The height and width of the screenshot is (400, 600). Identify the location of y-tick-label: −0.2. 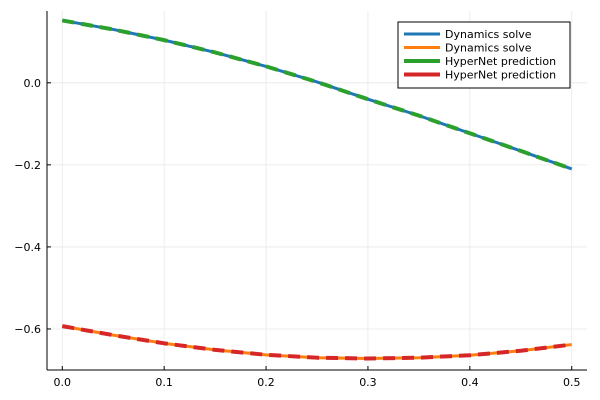
(27, 165).